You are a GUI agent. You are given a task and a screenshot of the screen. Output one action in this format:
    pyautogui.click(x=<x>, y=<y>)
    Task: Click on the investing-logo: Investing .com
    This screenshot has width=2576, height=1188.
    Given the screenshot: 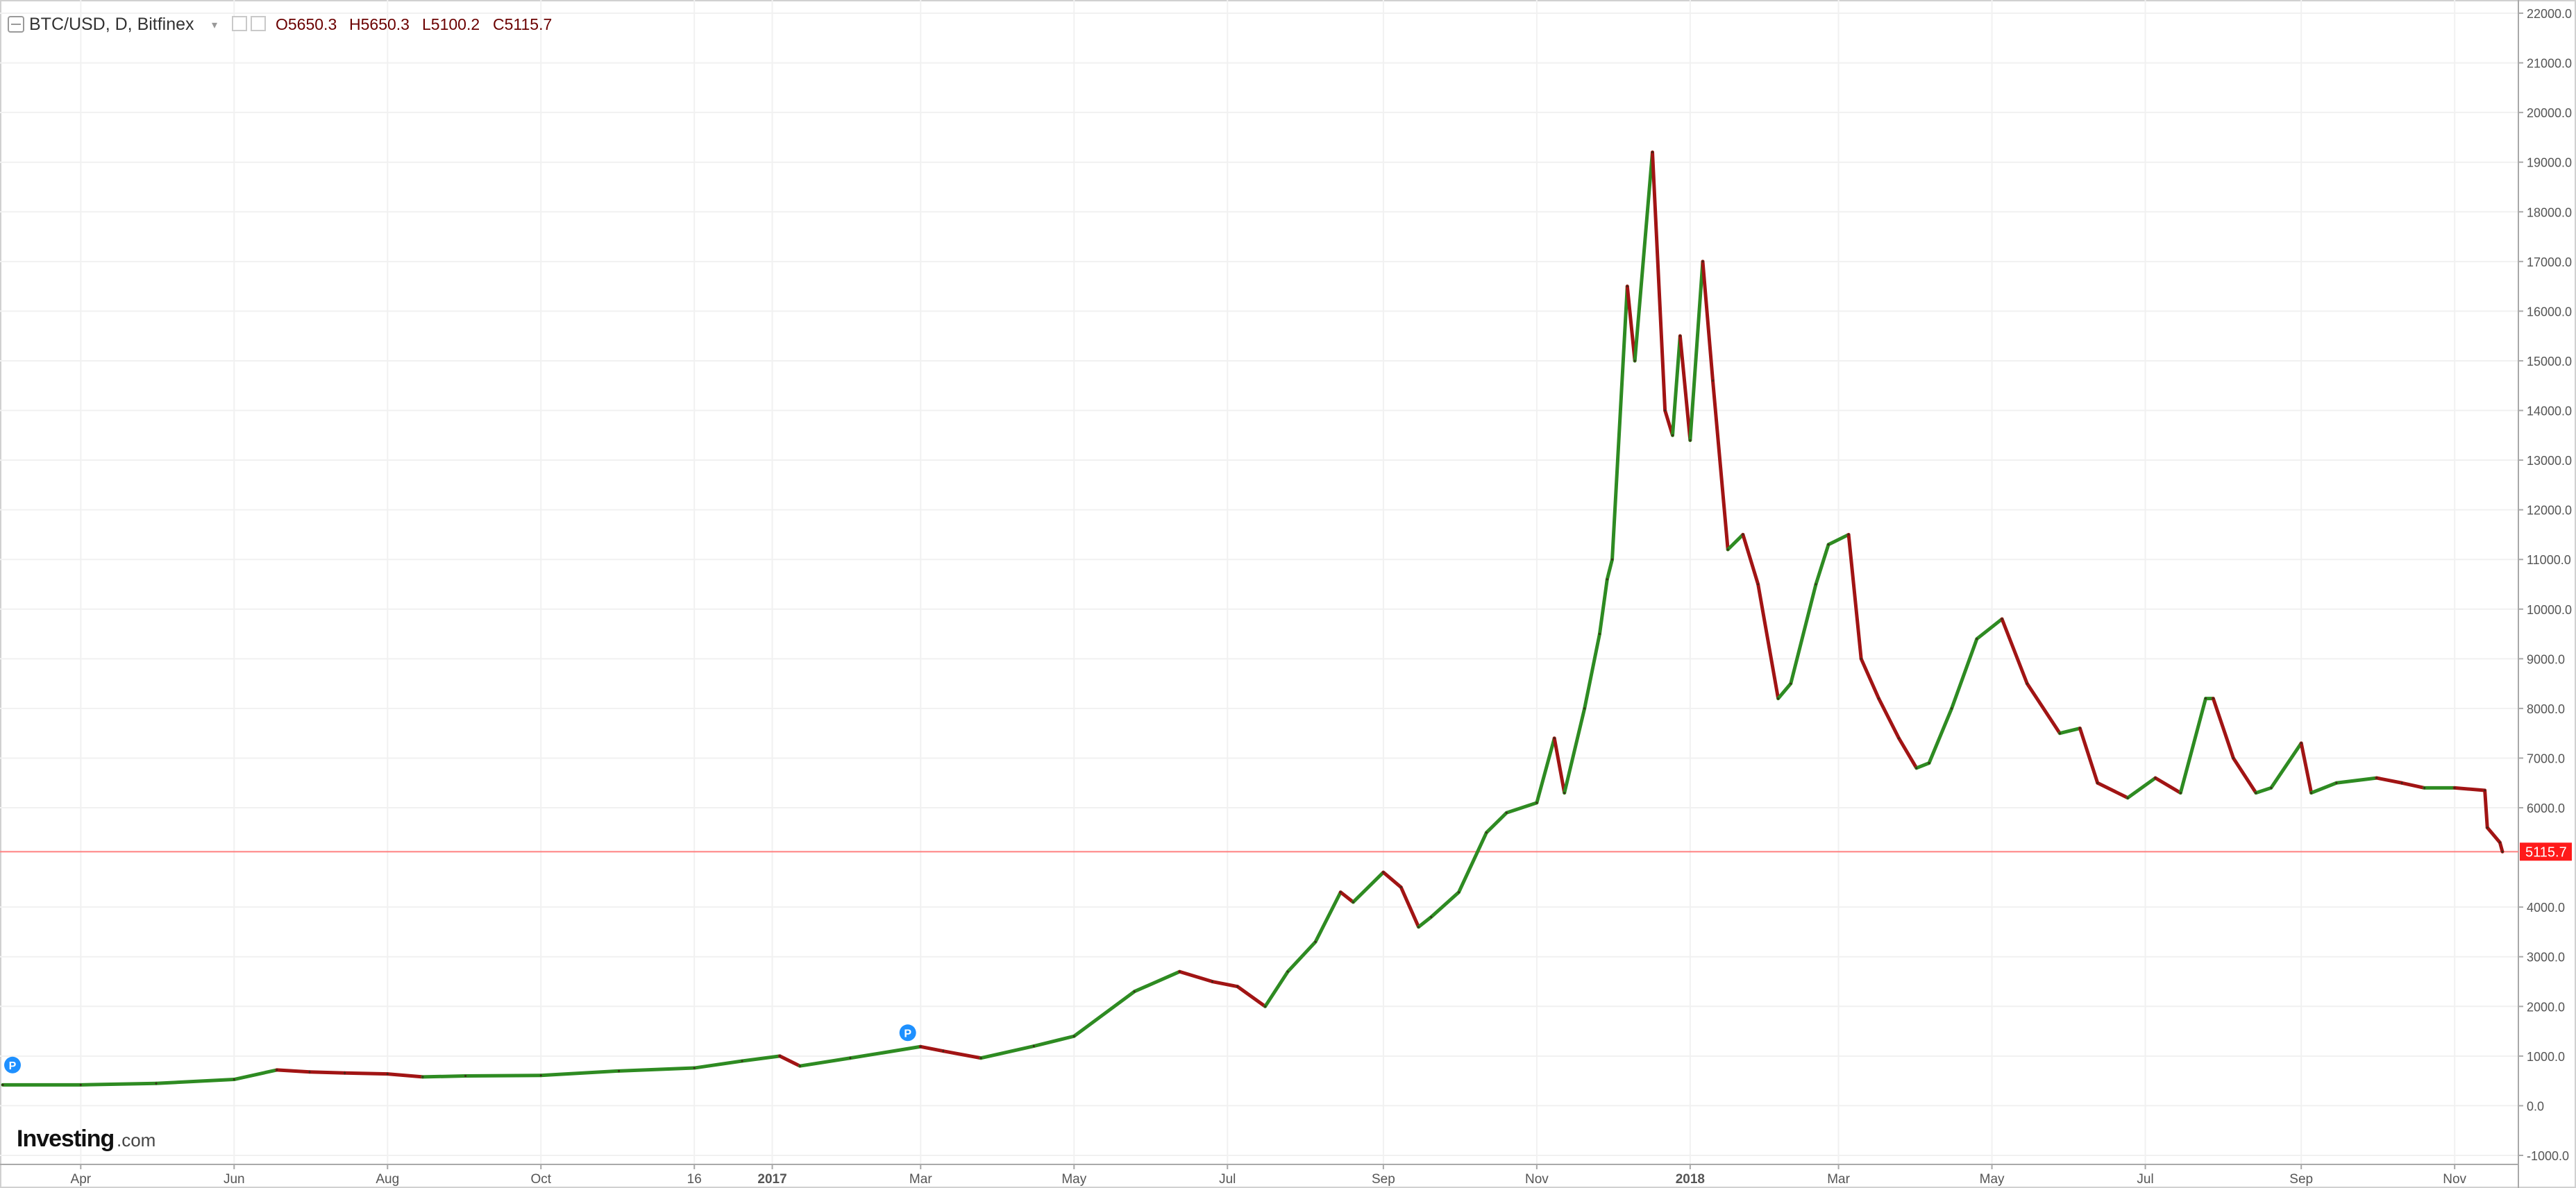 What is the action you would take?
    pyautogui.click(x=86, y=1139)
    